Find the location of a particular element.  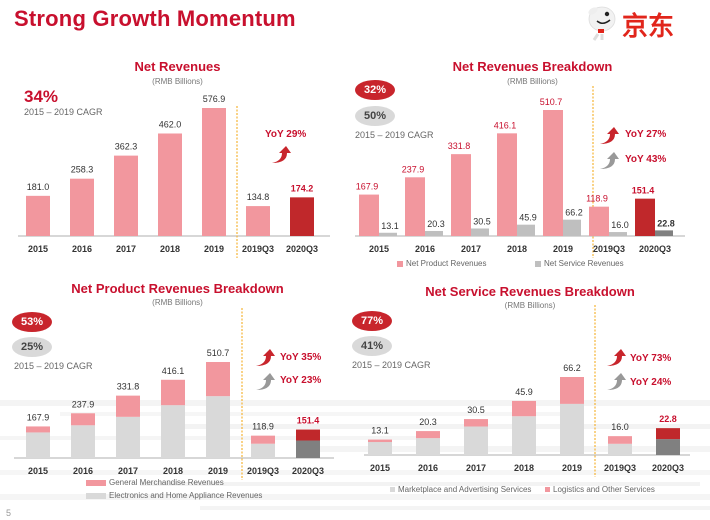

jd-logo-dog-icon is located at coordinates (602, 23).